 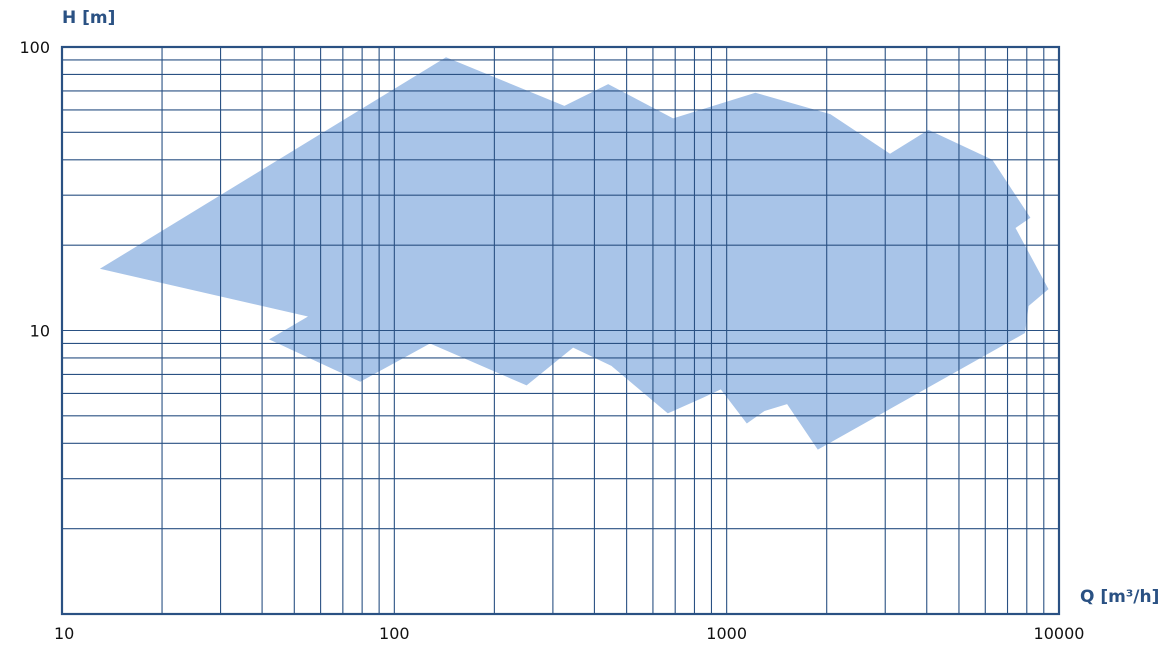 I want to click on x-tick-label: 10, so click(x=64, y=633).